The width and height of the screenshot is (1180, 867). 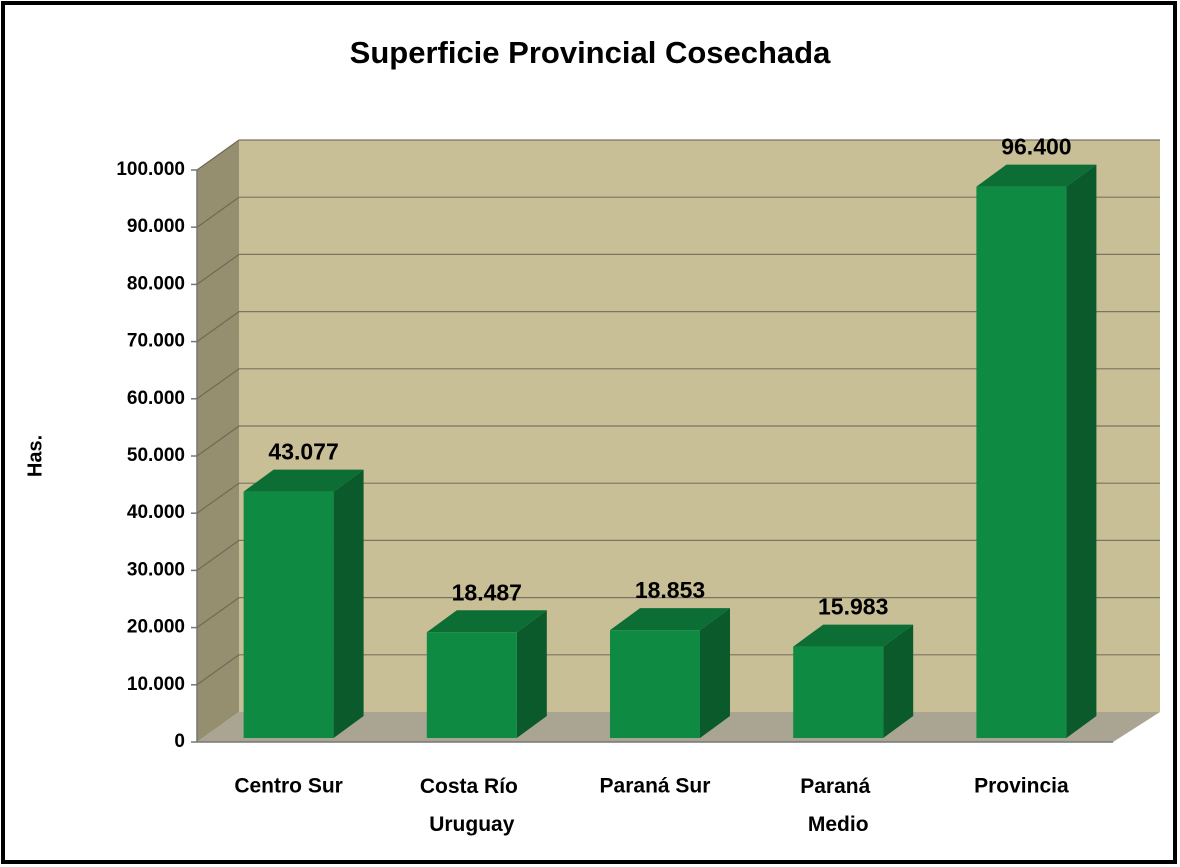 I want to click on y-tick-label: 70.000, so click(x=156, y=341).